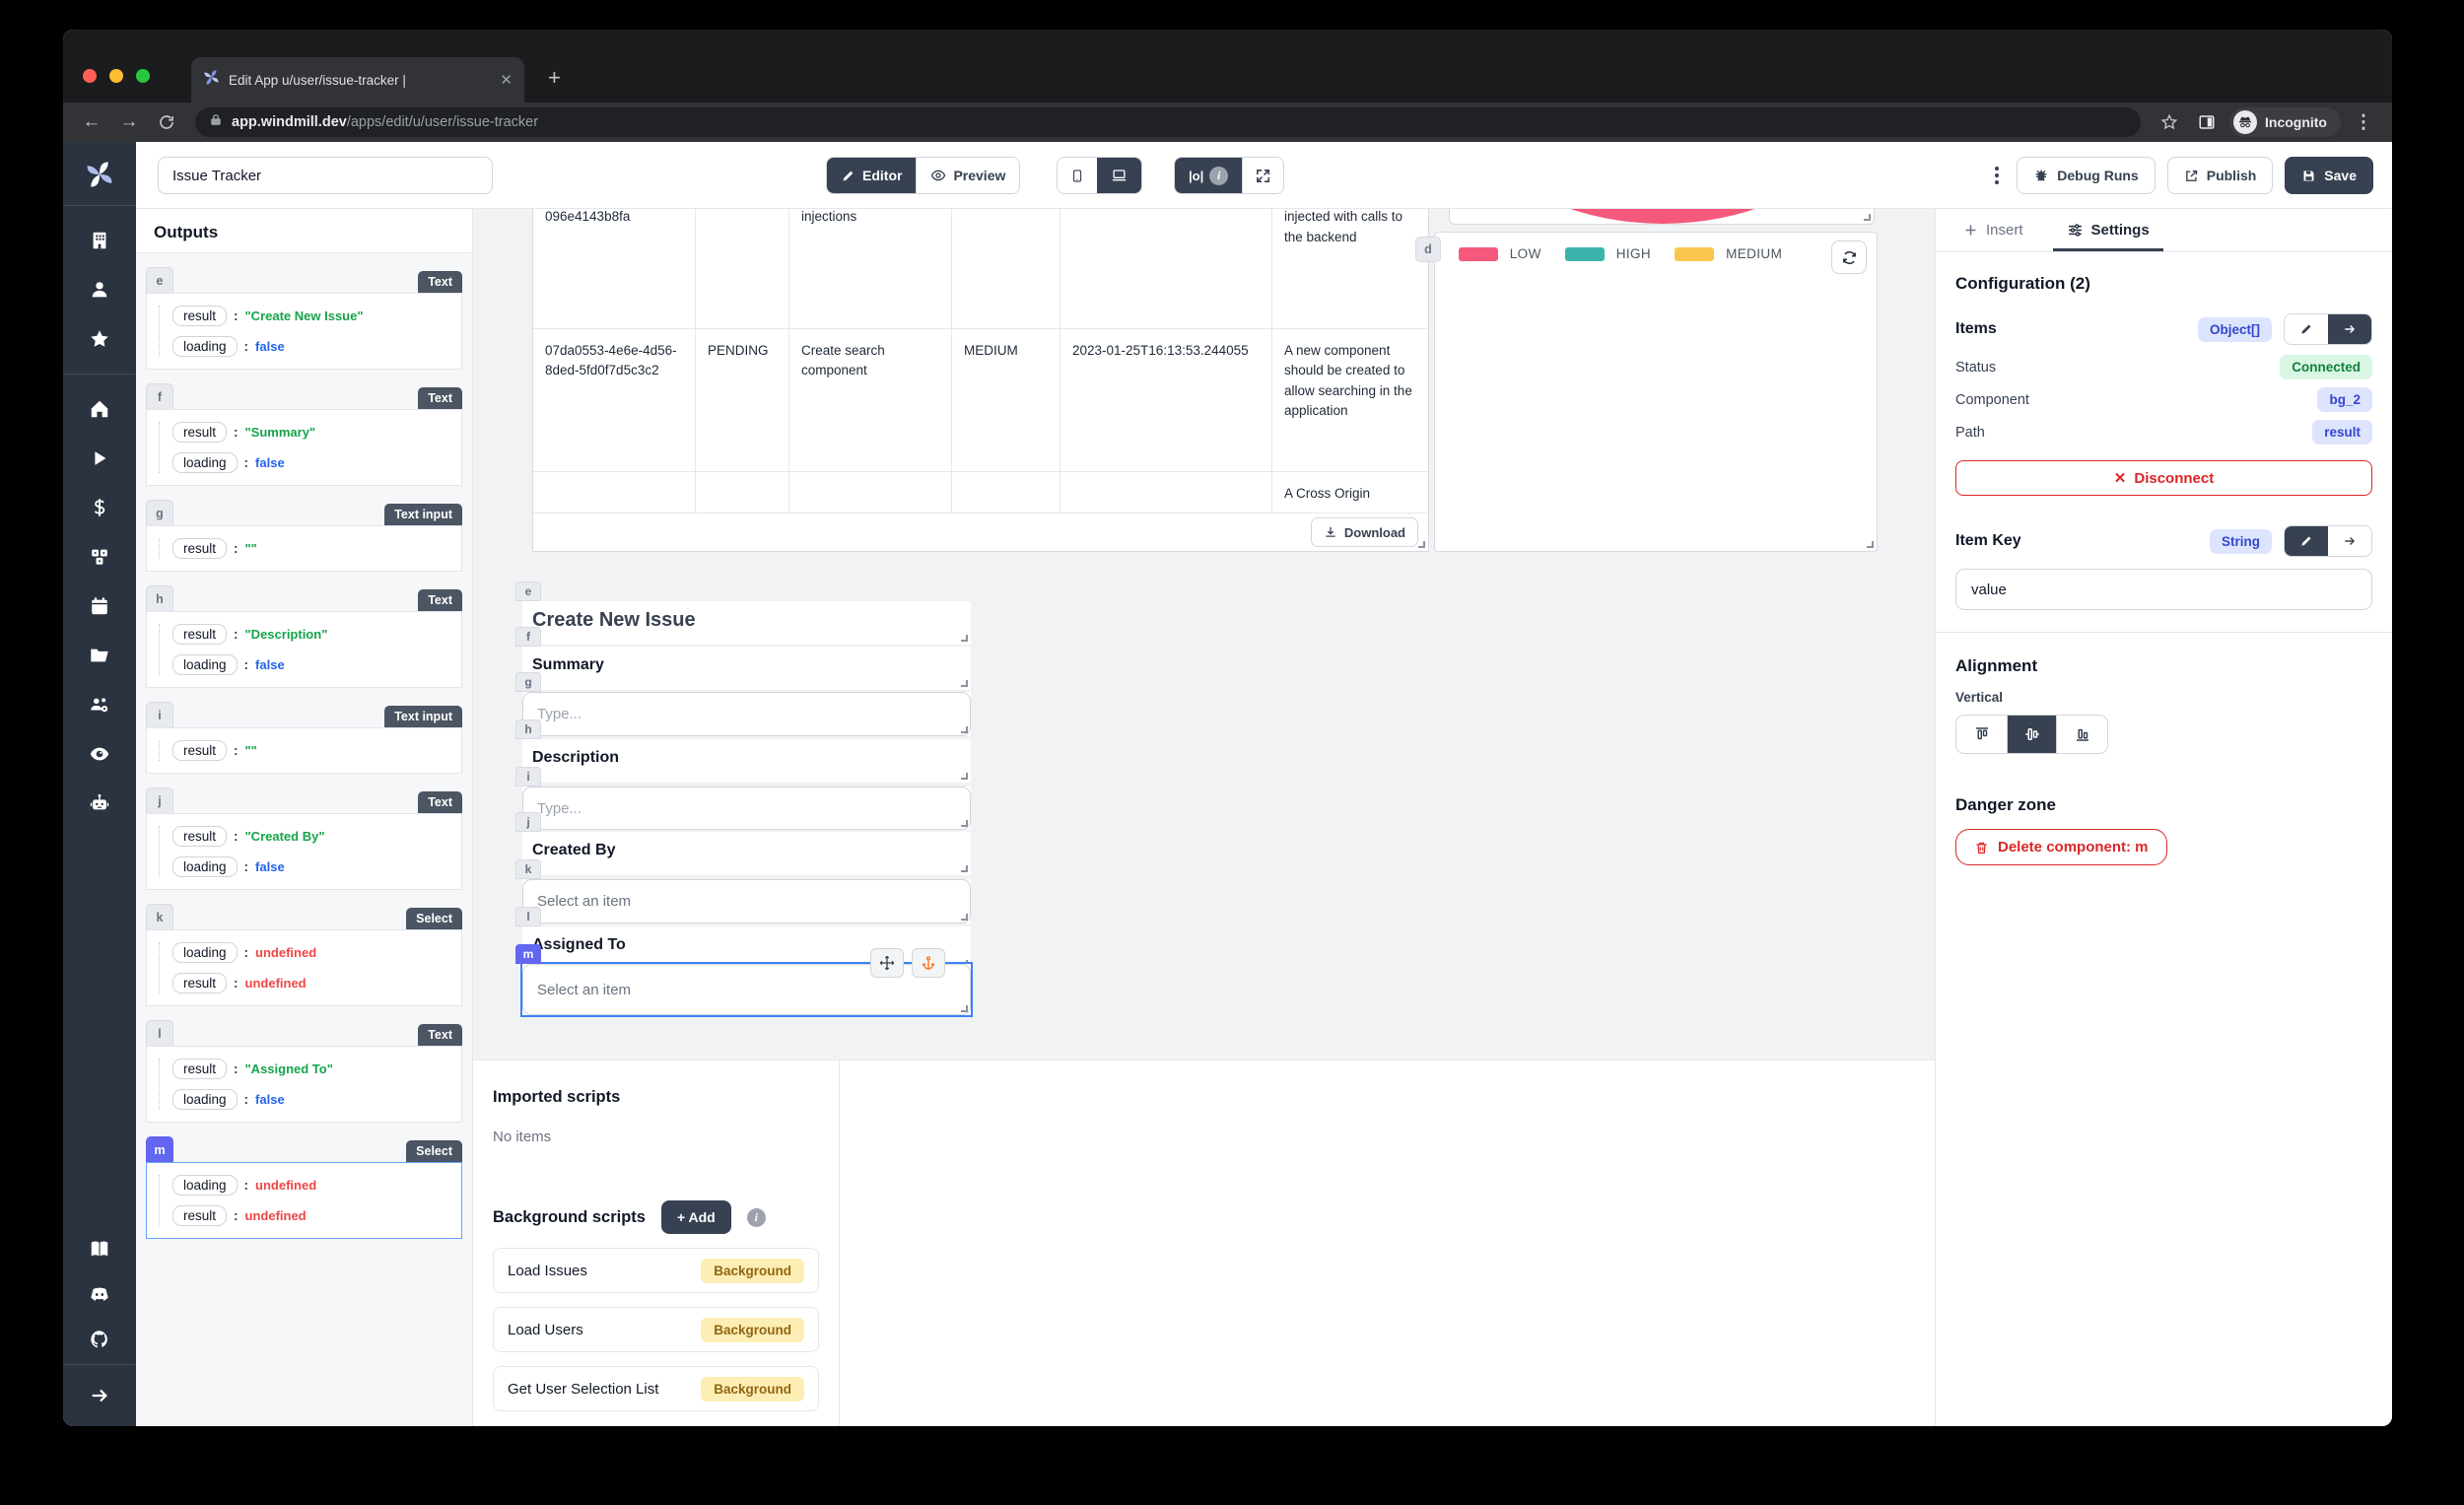 This screenshot has height=1505, width=2464. I want to click on zoom-reset-button: |o| i, so click(1209, 175).